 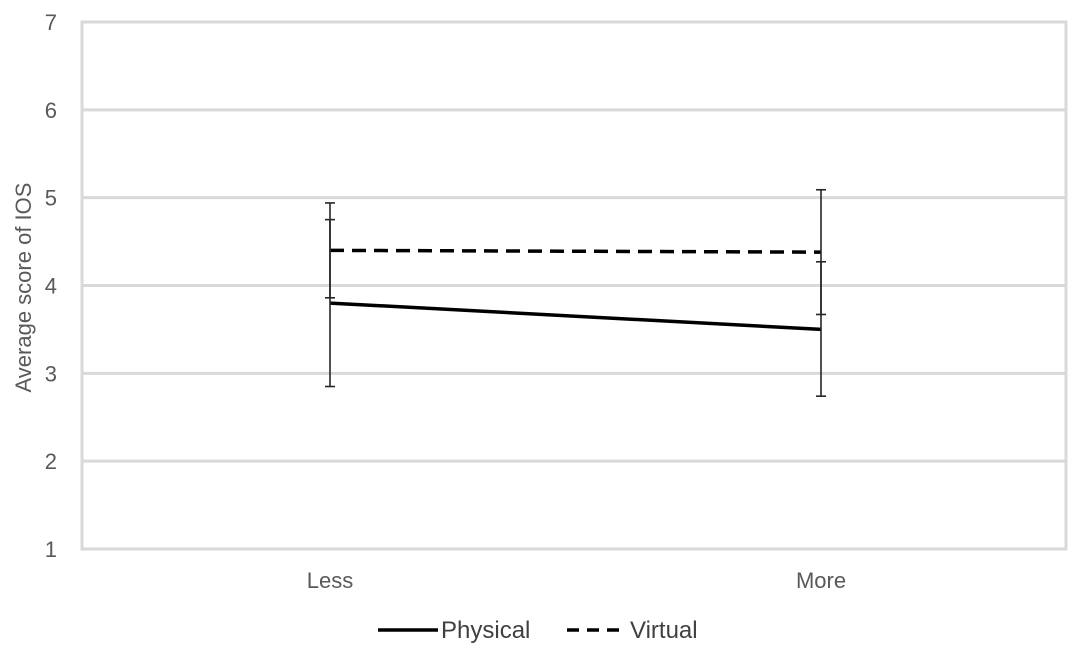 What do you see at coordinates (821, 580) in the screenshot?
I see `x-tick-label: More` at bounding box center [821, 580].